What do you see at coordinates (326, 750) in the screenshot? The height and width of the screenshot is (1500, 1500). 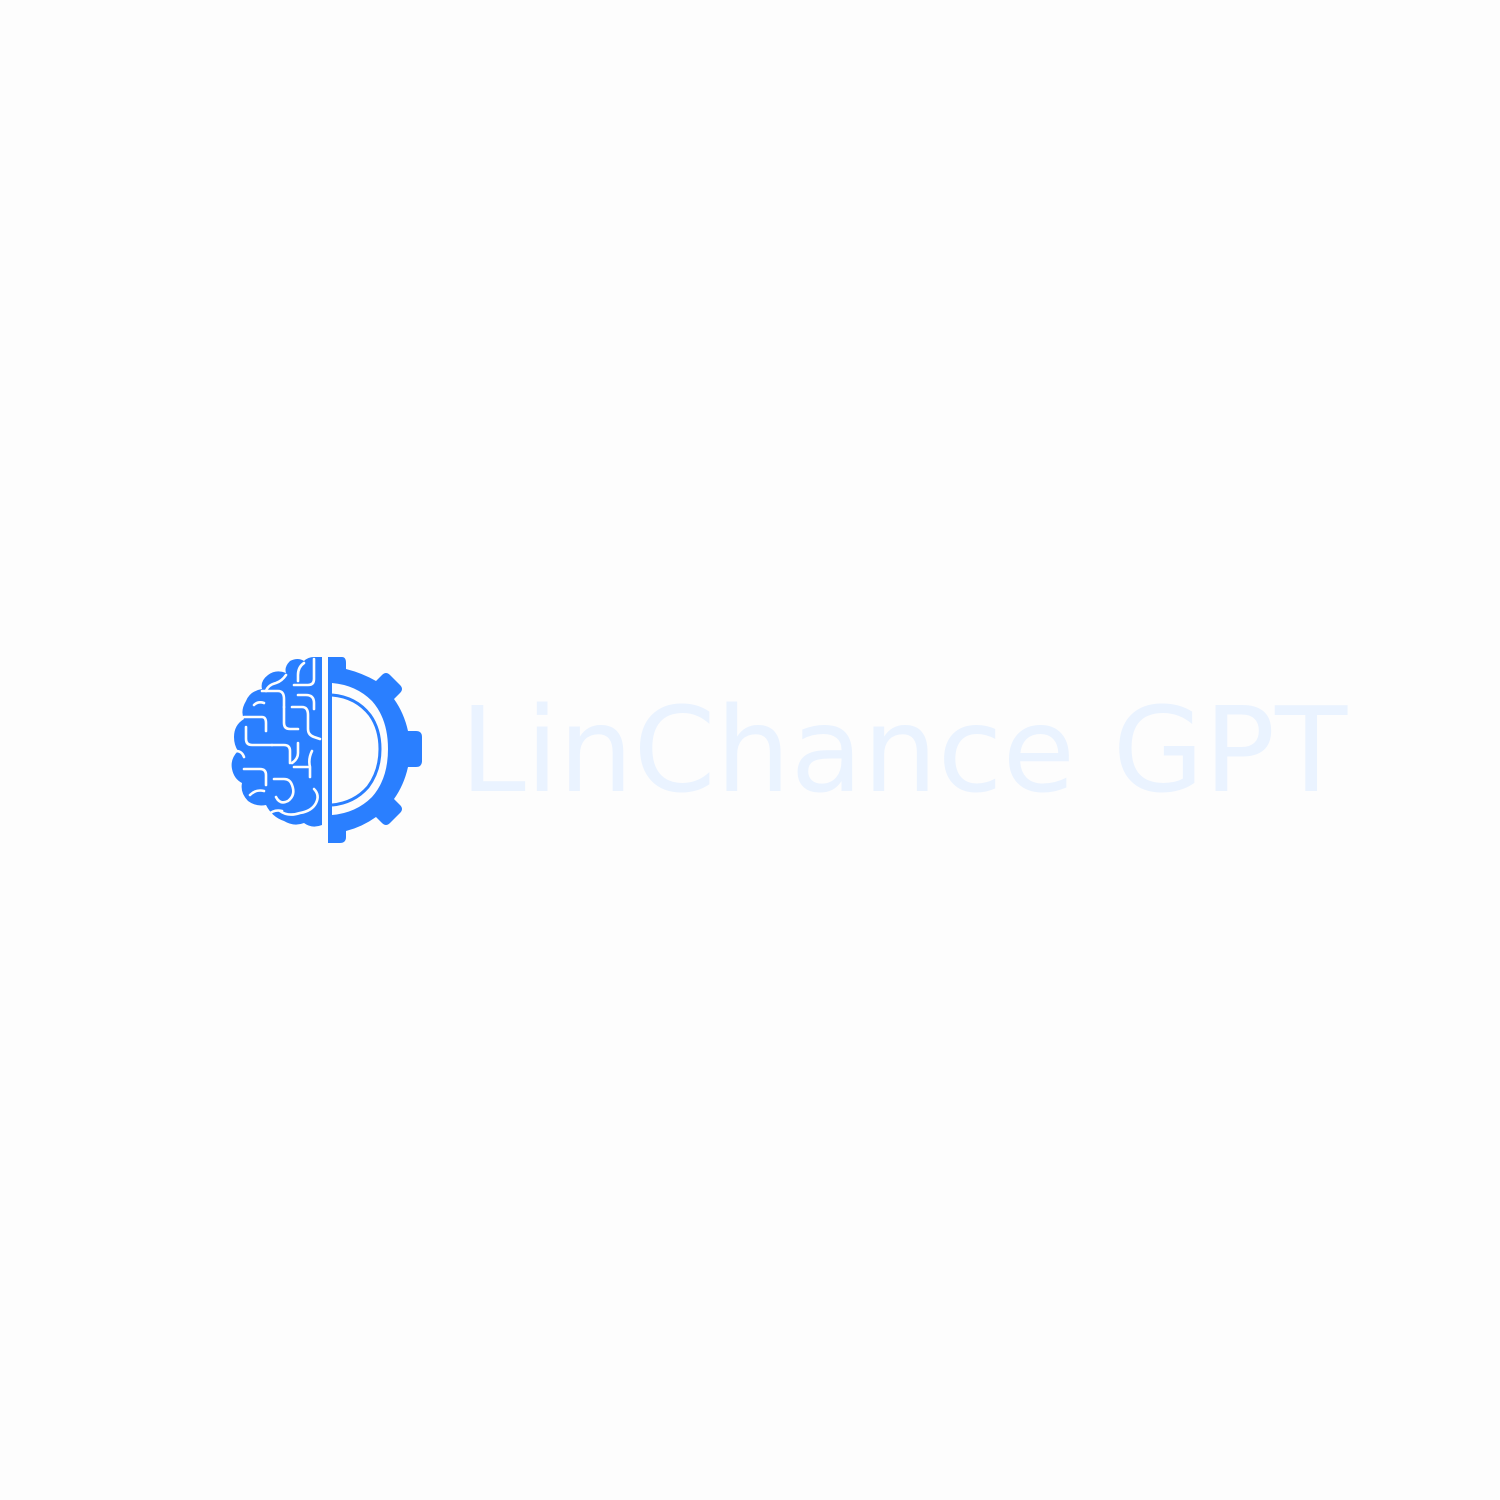 I see `brain-gear-icon` at bounding box center [326, 750].